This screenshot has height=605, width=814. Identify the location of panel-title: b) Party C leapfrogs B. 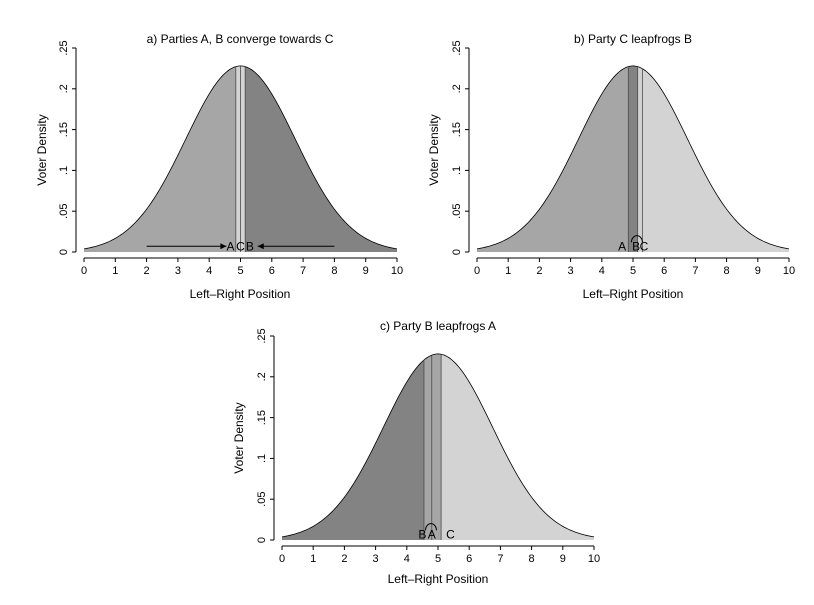
(633, 39).